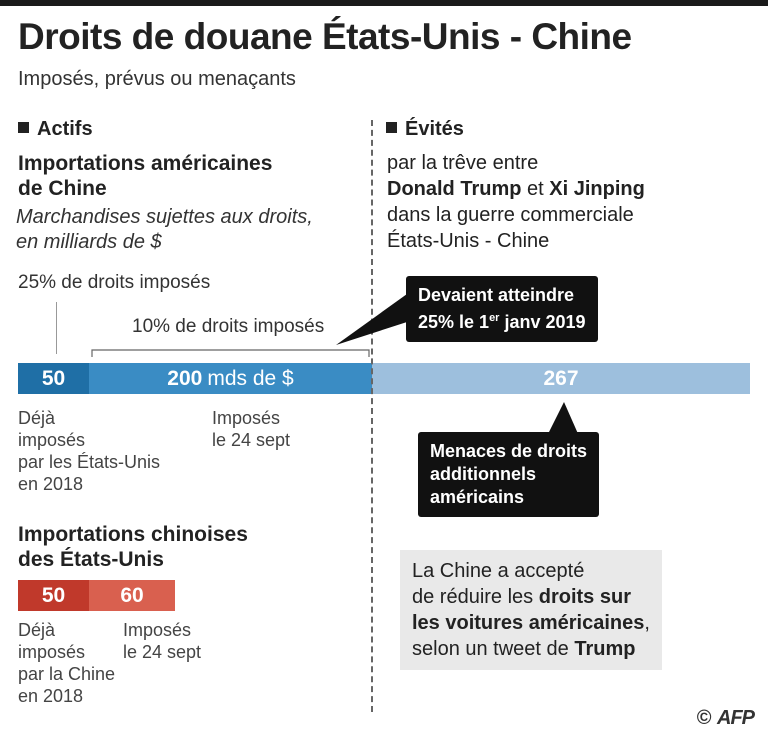 This screenshot has width=768, height=740. I want to click on callout-line: Devaient atteindre, so click(496, 295).